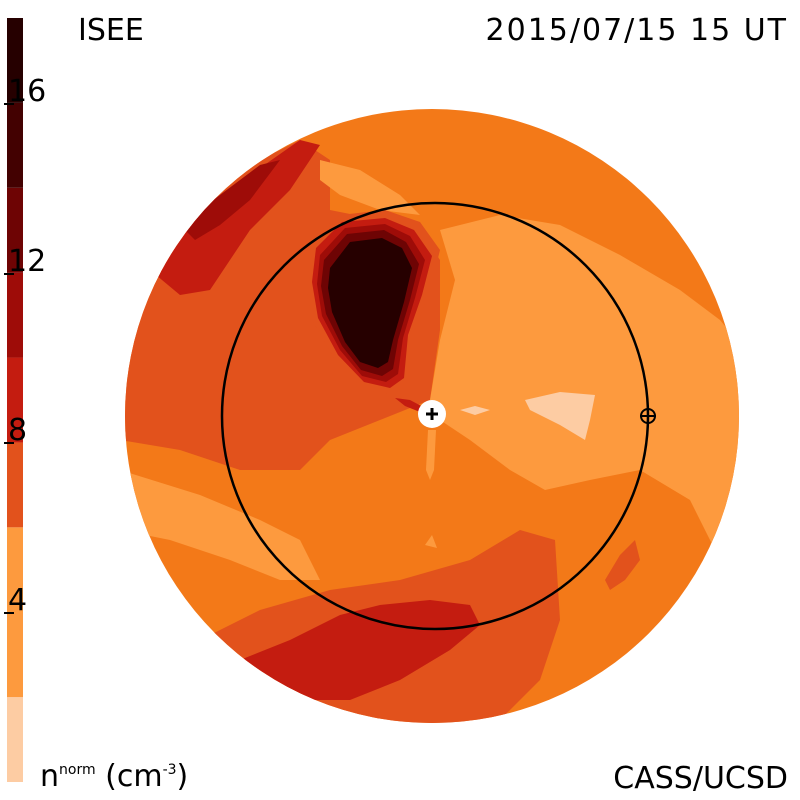 The image size is (800, 800). I want to click on density-region-center-spot, so click(431, 541).